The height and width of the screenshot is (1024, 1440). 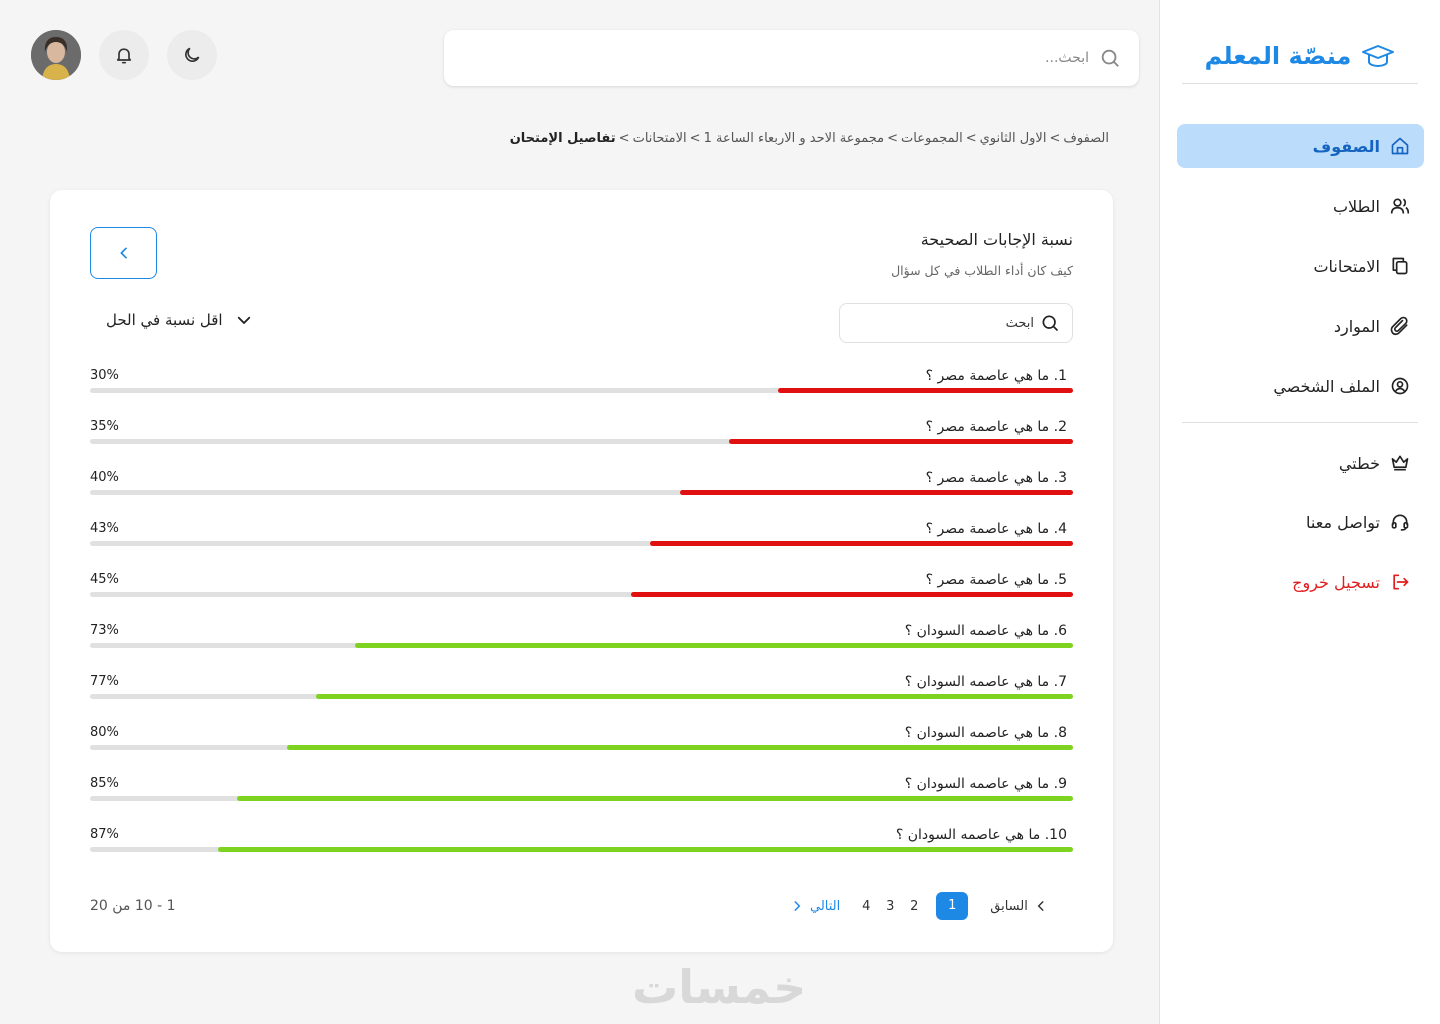 What do you see at coordinates (1050, 323) in the screenshot?
I see `search-icon` at bounding box center [1050, 323].